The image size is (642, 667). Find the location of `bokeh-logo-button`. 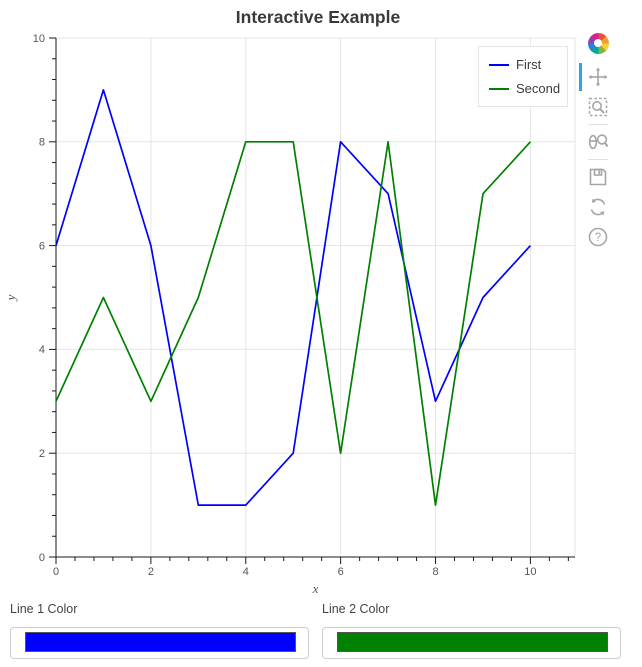

bokeh-logo-button is located at coordinates (598, 43).